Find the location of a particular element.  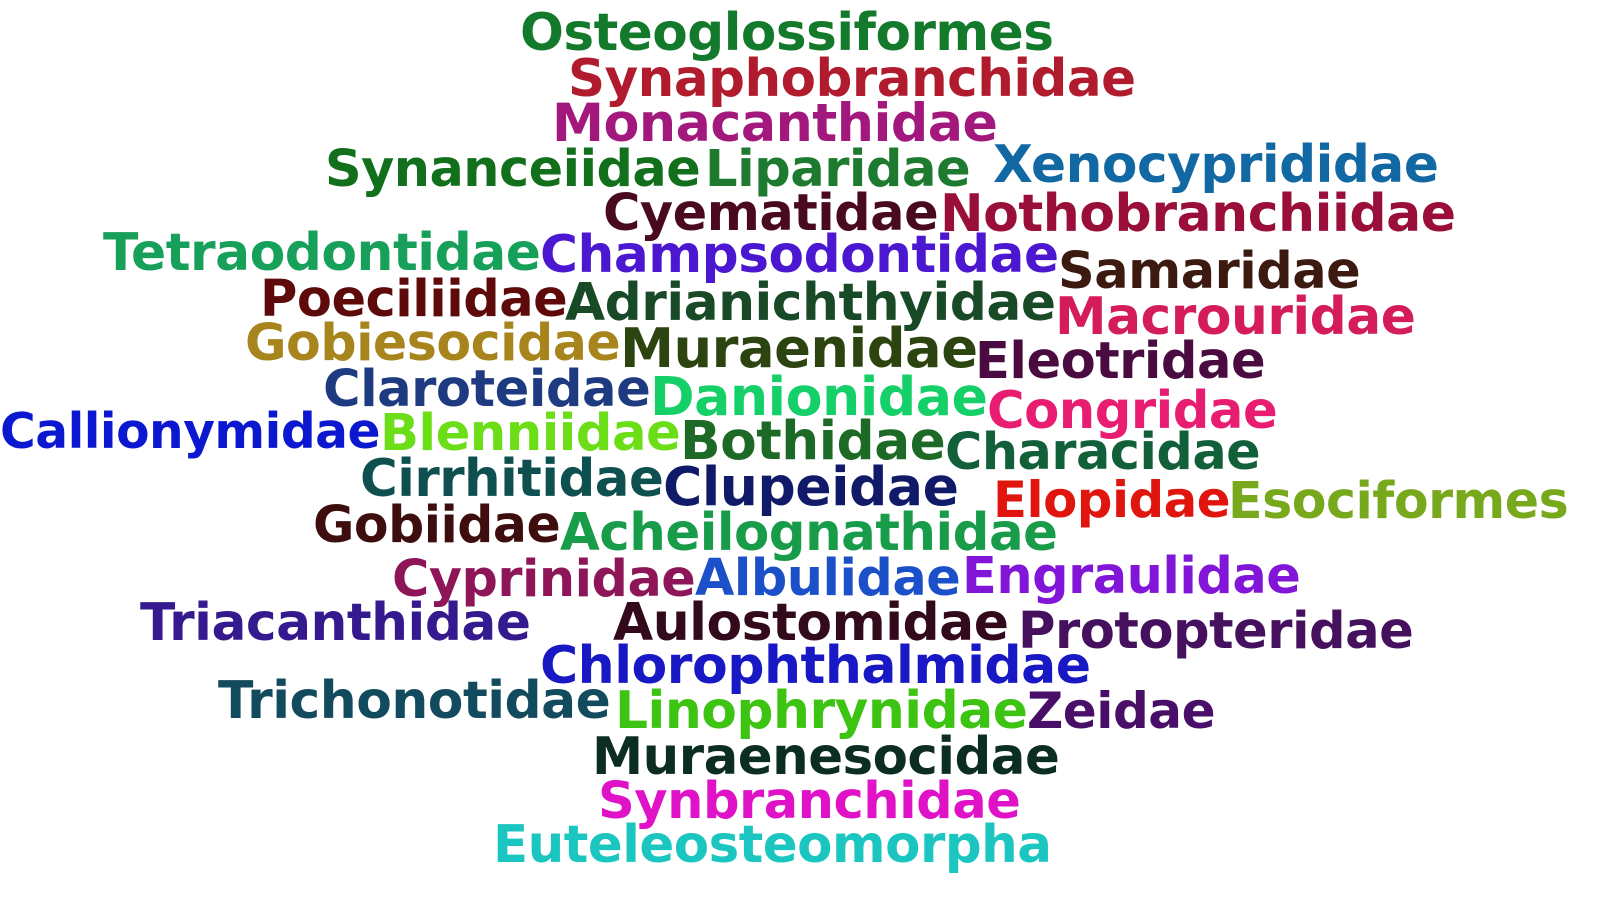

word-bothidae: Bothidae is located at coordinates (813, 440).